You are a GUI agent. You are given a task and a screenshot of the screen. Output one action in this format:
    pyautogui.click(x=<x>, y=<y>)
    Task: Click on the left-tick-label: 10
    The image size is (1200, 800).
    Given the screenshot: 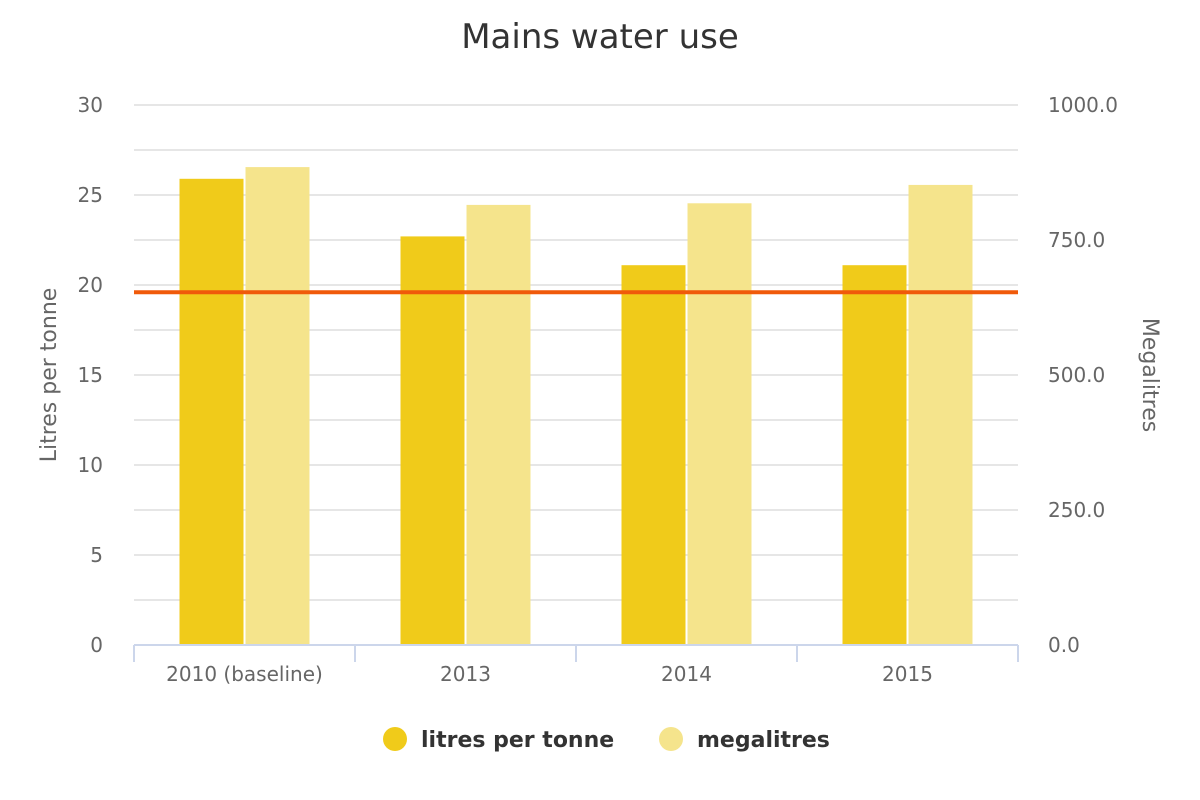 What is the action you would take?
    pyautogui.click(x=90, y=465)
    